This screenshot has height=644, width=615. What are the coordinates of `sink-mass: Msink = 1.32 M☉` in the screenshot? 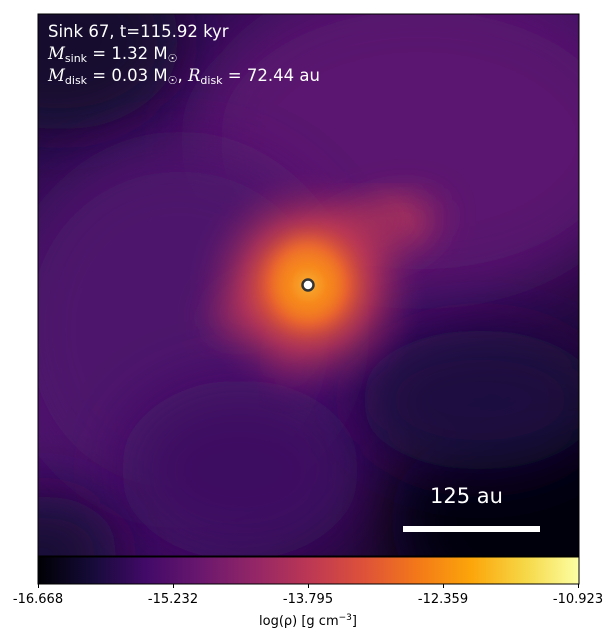 It's located at (113, 54).